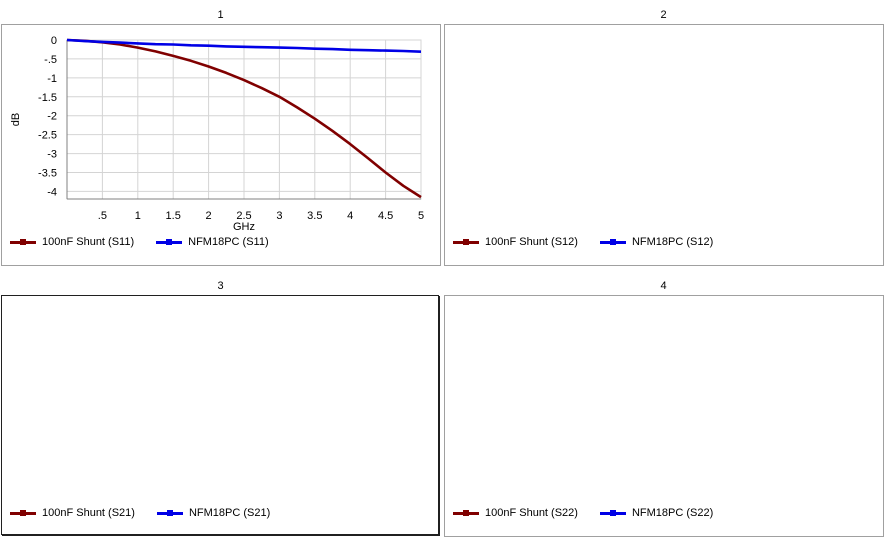 Image resolution: width=885 pixels, height=539 pixels. What do you see at coordinates (594, 242) in the screenshot?
I see `chart-2-legend: 100nF Shunt (S12) NFM18PC (S12)` at bounding box center [594, 242].